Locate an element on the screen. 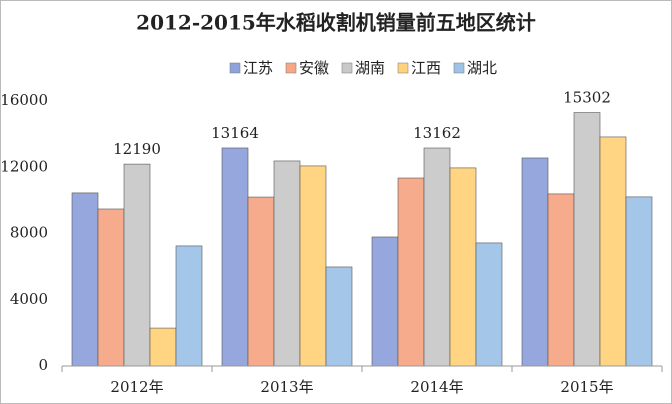  y-tick-label: 16000 is located at coordinates (24, 100).